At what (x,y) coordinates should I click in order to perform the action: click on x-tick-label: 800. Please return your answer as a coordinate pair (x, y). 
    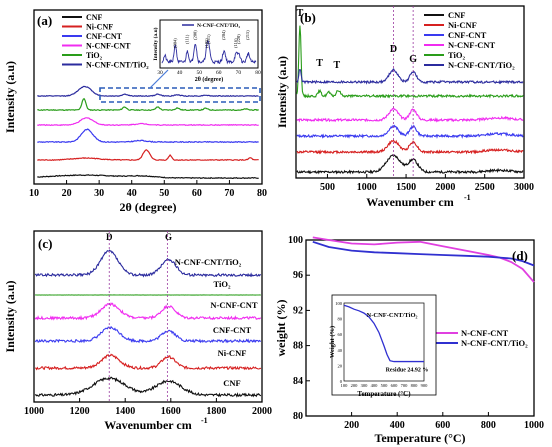
    Looking at the image, I should click on (488, 425).